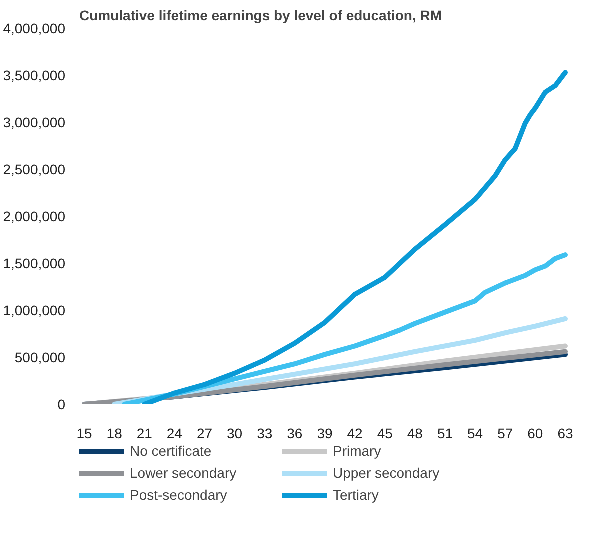 The image size is (595, 541). What do you see at coordinates (171, 451) in the screenshot?
I see `legend-label: No certificate` at bounding box center [171, 451].